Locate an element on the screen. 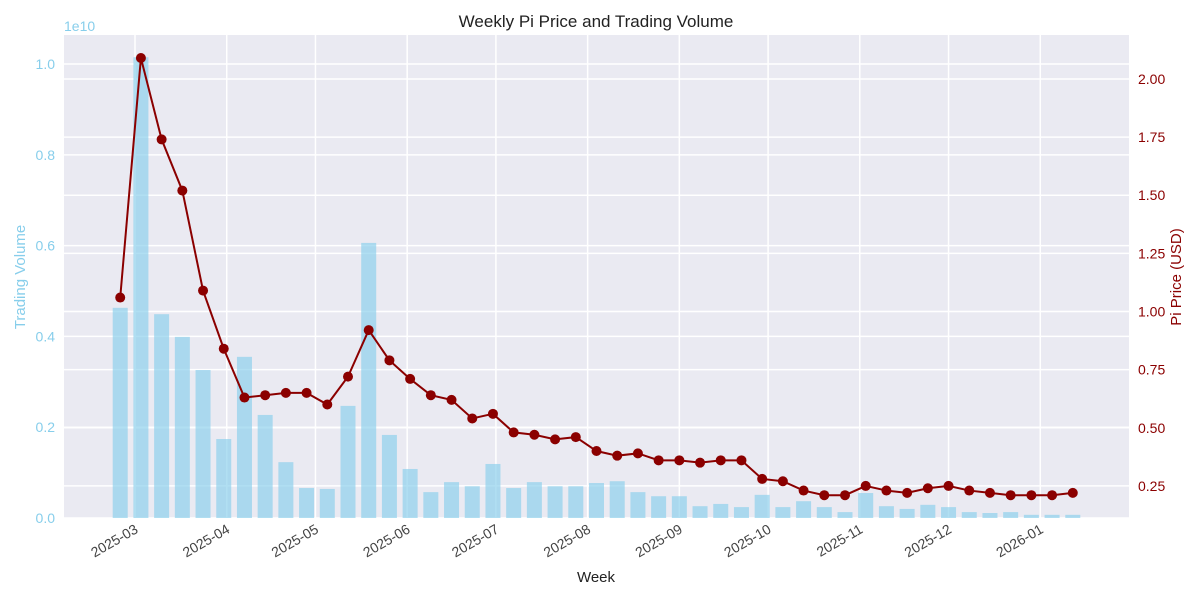  chart-title: Weekly Pi Price and Trading Volume is located at coordinates (596, 21).